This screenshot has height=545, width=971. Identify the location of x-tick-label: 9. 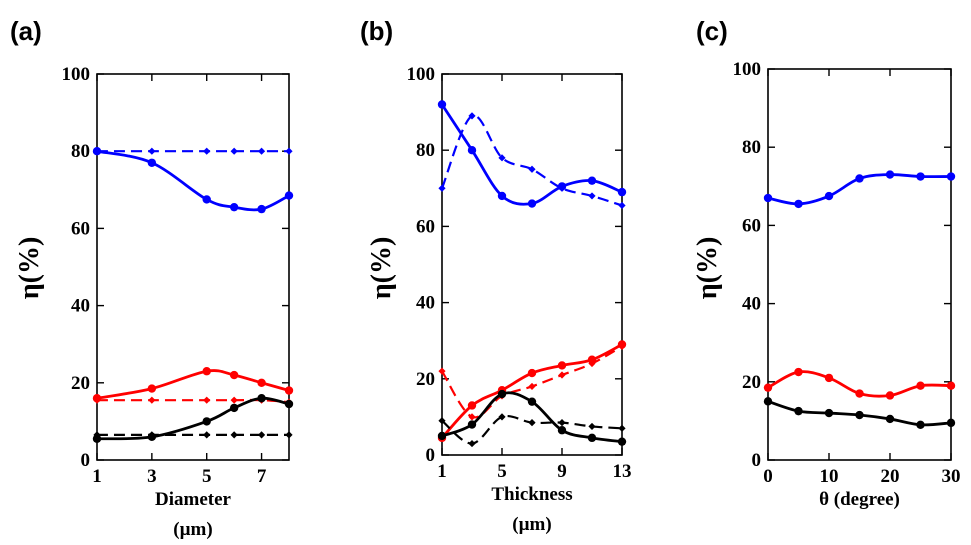
(562, 471).